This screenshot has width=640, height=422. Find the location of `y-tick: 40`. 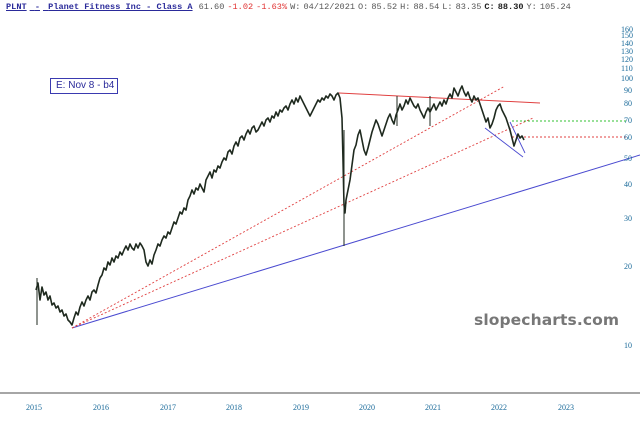

y-tick: 40 is located at coordinates (628, 184).